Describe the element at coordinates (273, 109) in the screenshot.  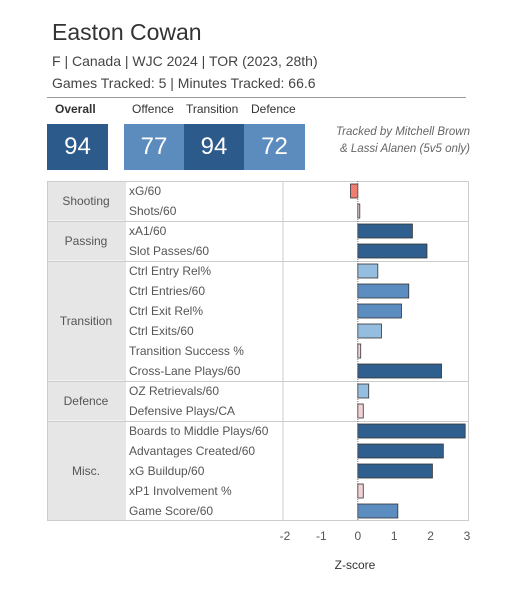
I see `defence-label: Defence` at that location.